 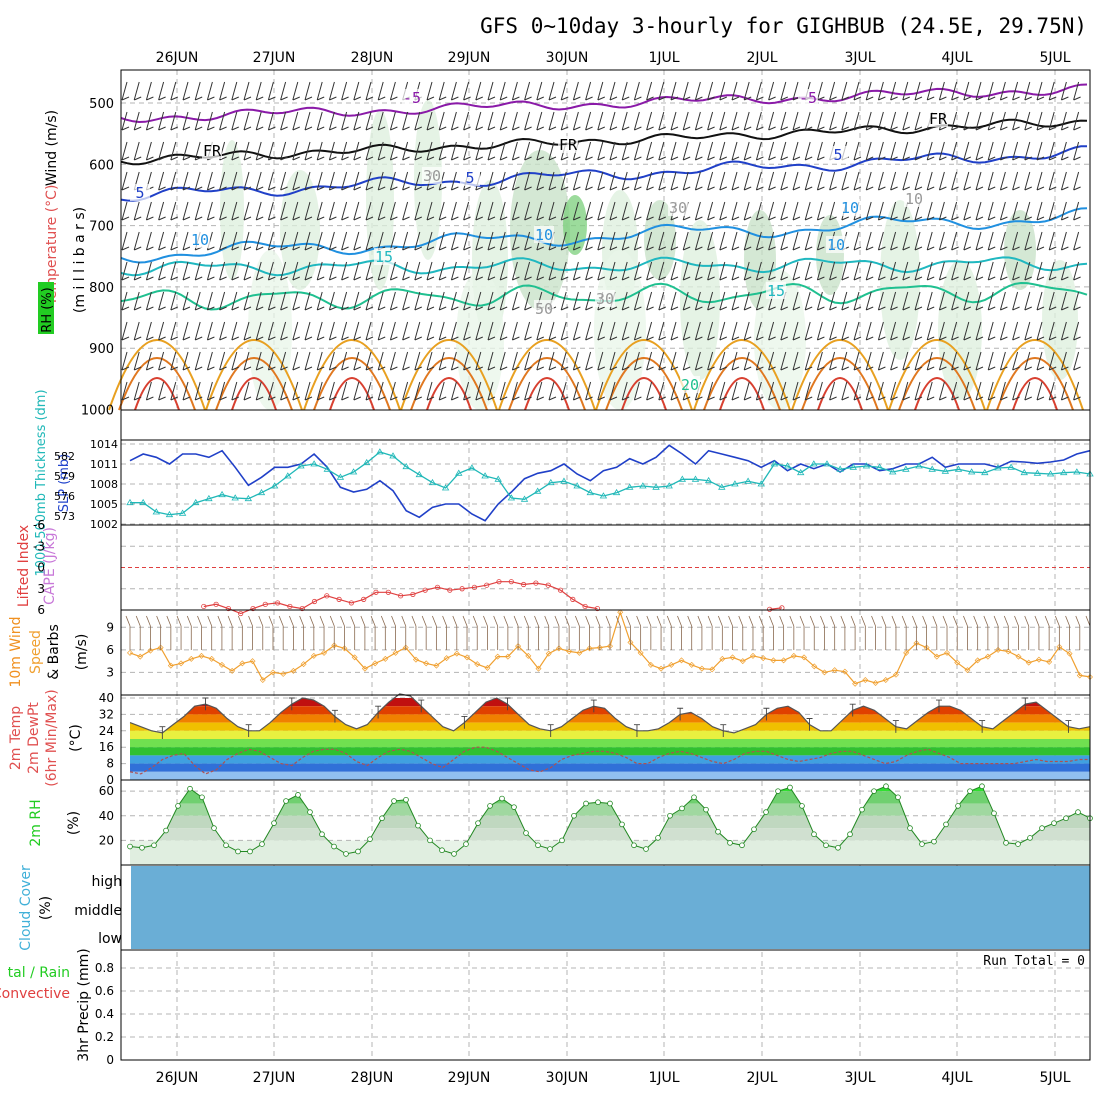 What do you see at coordinates (274, 1078) in the screenshot?
I see `date-bottom-label: 27JUN` at bounding box center [274, 1078].